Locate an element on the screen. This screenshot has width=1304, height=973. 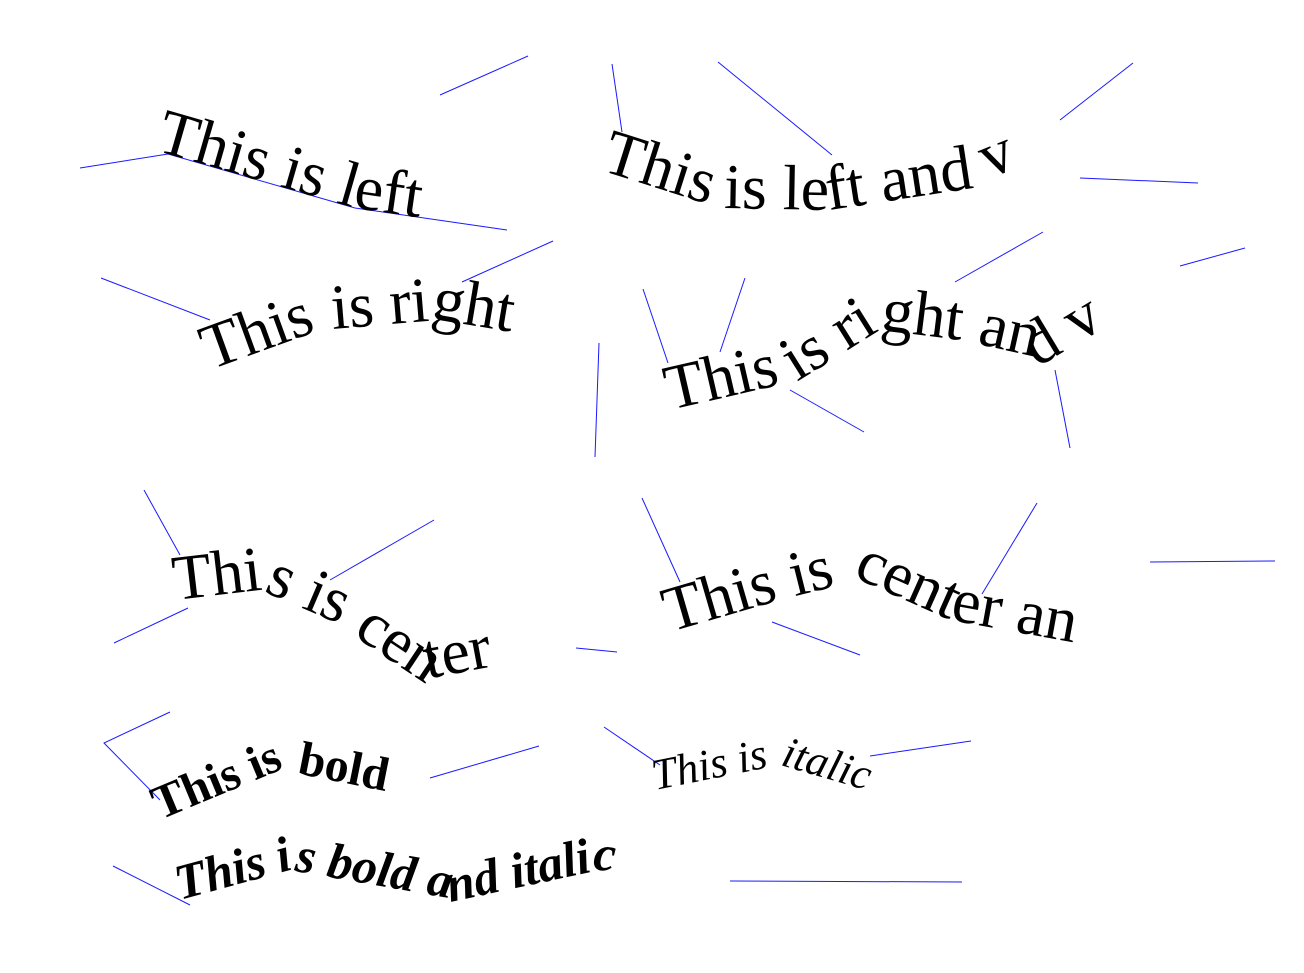
sample-left-v: This is left and v is located at coordinates (810, 169).